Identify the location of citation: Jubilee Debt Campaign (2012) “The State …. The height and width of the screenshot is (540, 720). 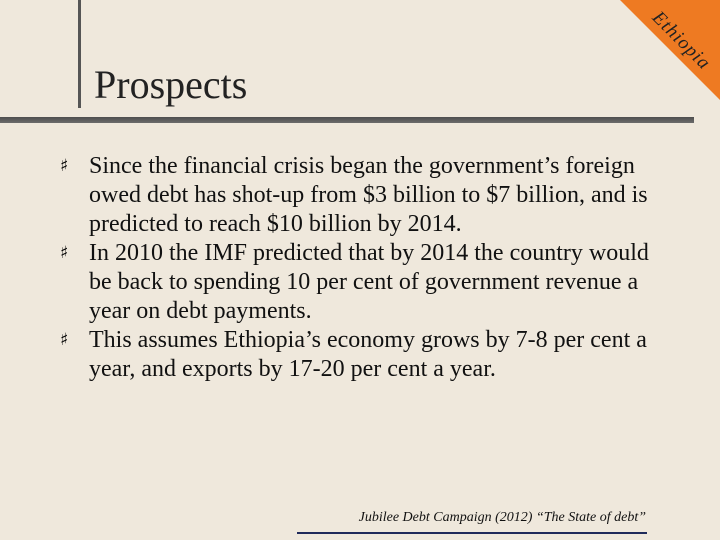
(502, 517).